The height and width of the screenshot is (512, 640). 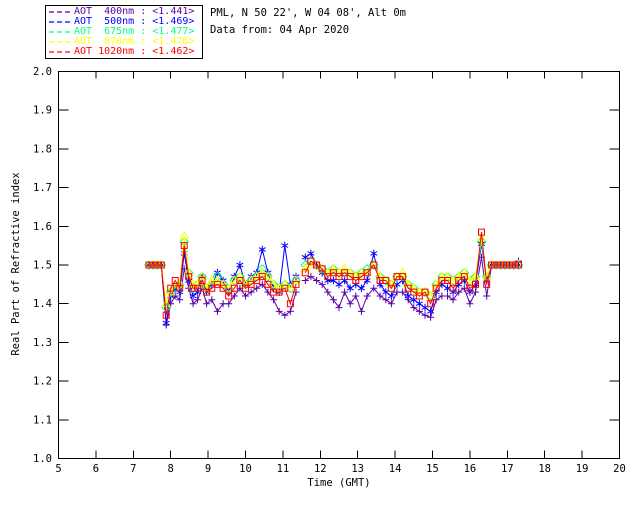 I want to click on y-tick-label: 1.2, so click(x=42, y=382).